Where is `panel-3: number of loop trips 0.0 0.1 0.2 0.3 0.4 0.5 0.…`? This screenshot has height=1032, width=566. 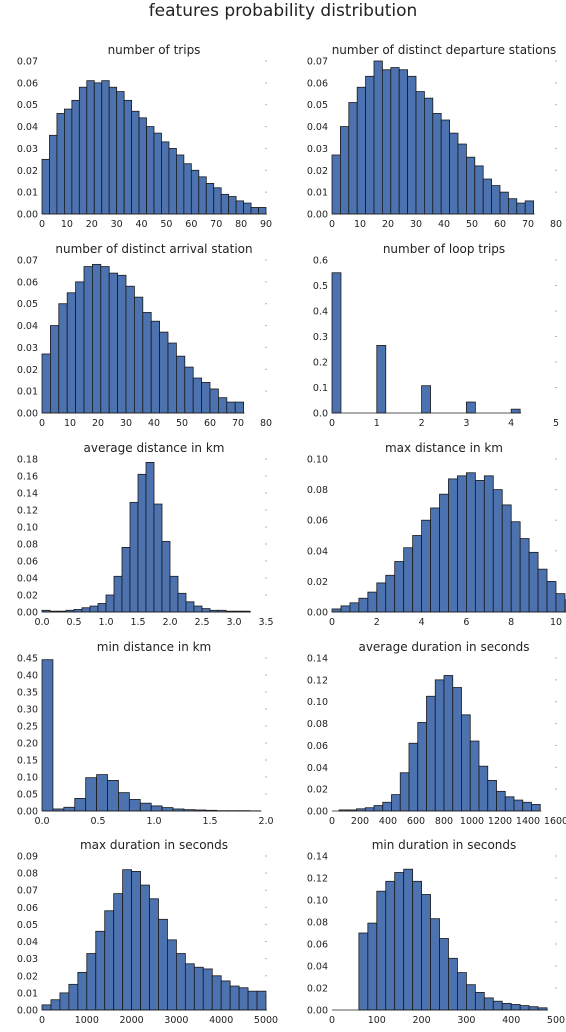 panel-3: number of loop trips 0.0 0.1 0.2 0.3 0.4 0.5 0.… is located at coordinates (436, 335).